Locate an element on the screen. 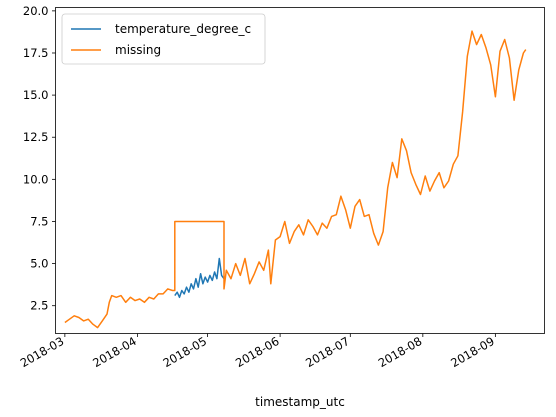 This screenshot has width=556, height=417. y-tick-label: 2.5 is located at coordinates (39, 306).